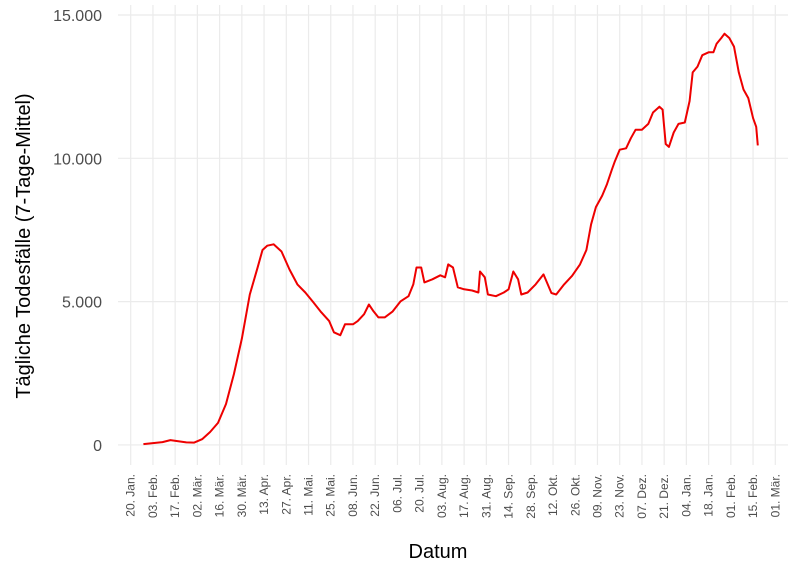 This screenshot has height=581, width=800. Describe the element at coordinates (438, 552) in the screenshot. I see `x-axis-title: Datum` at that location.